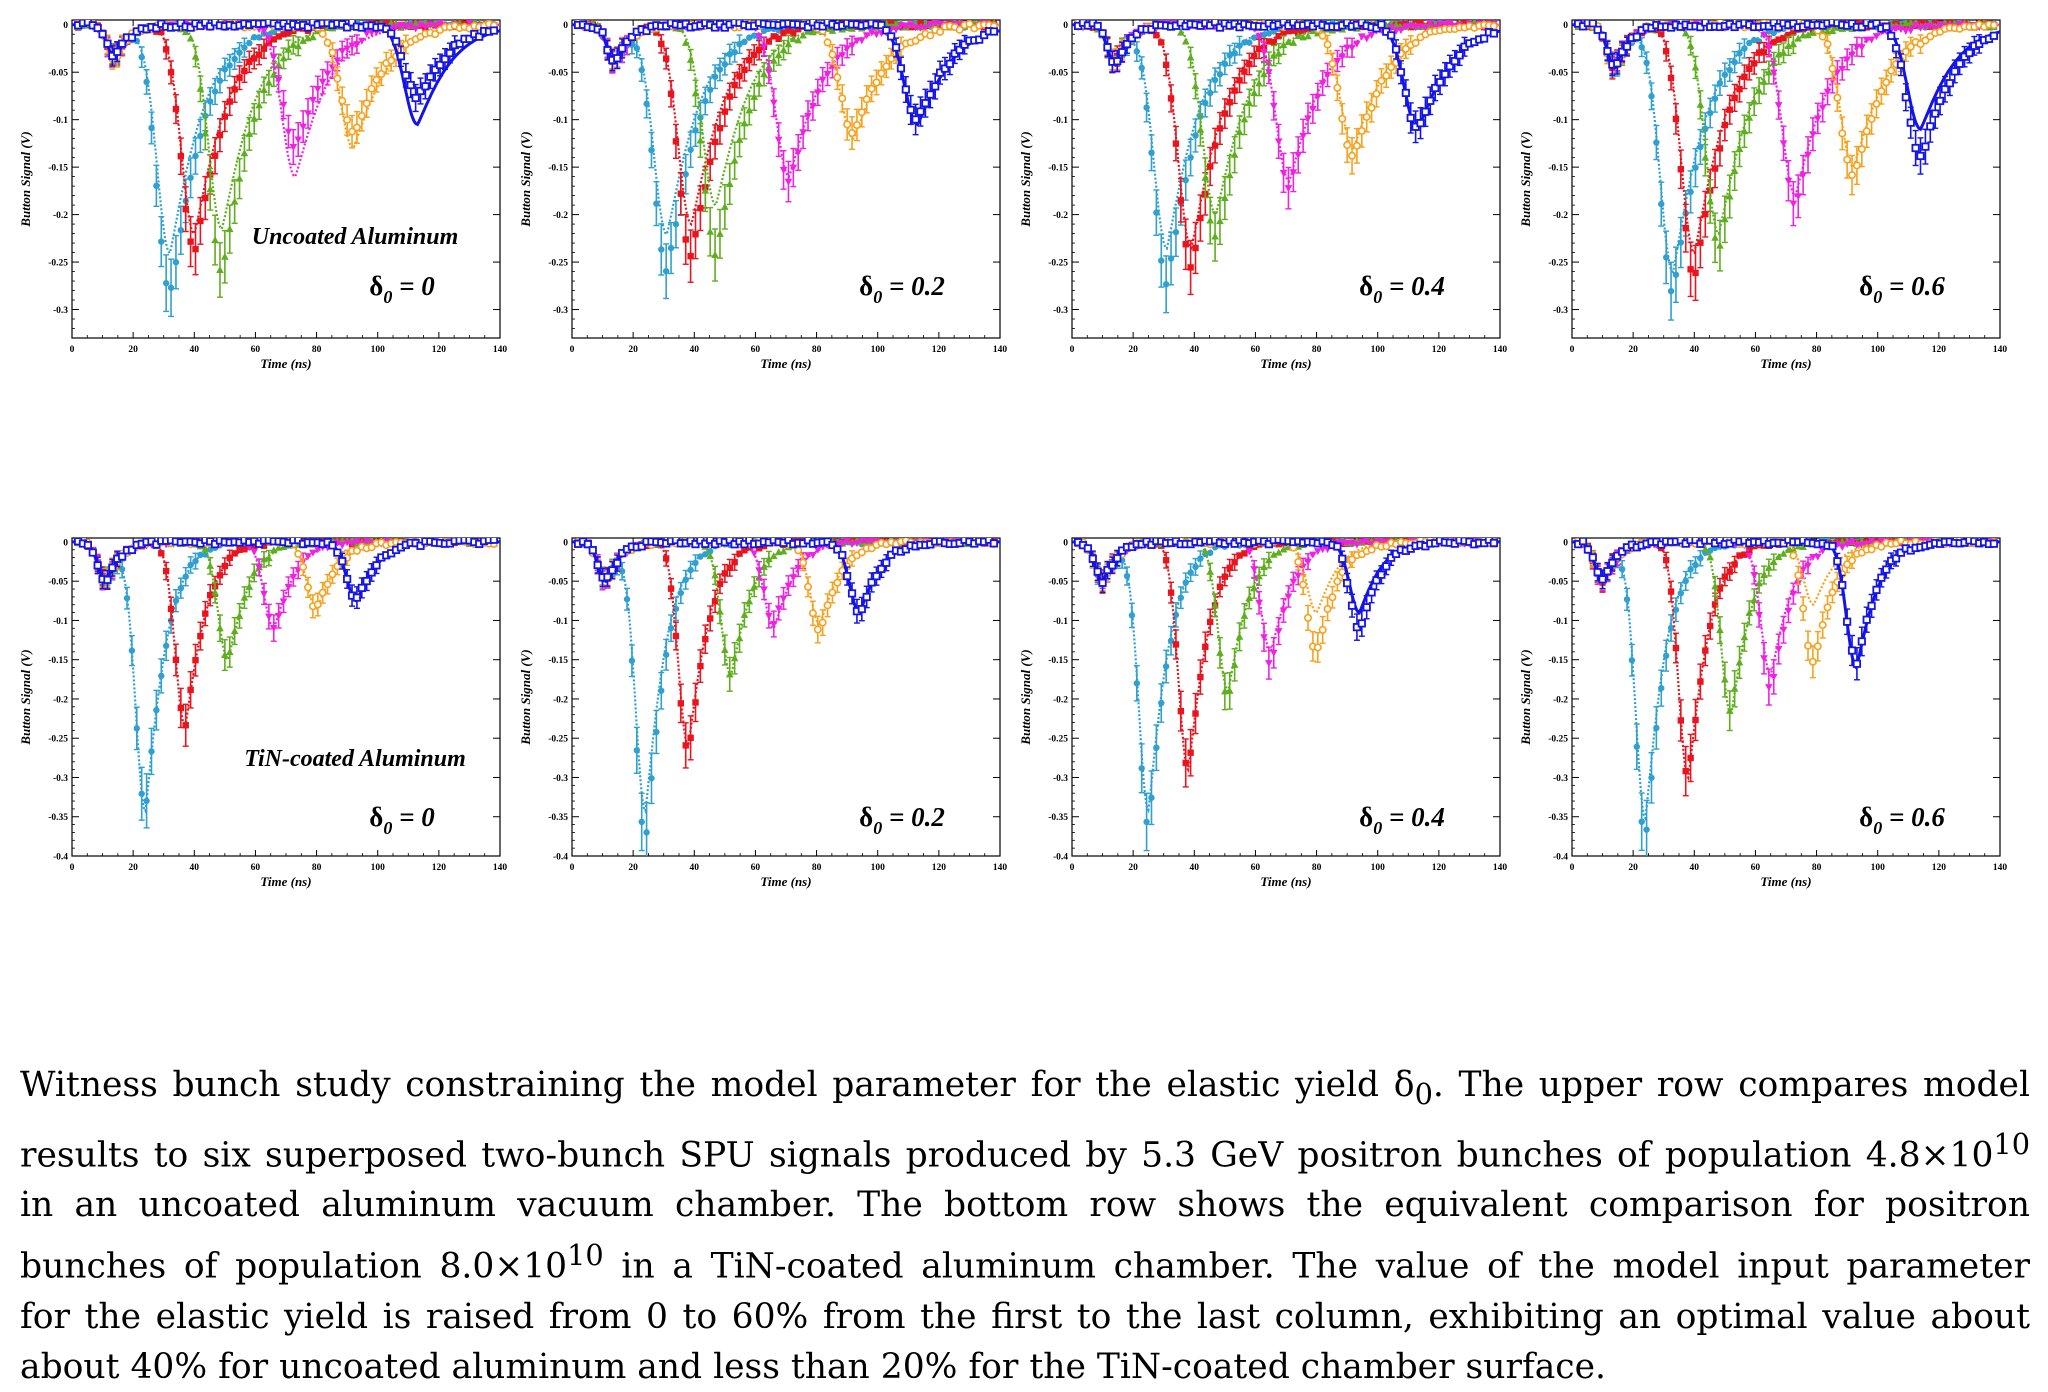 This screenshot has width=2048, height=1392. What do you see at coordinates (1378, 350) in the screenshot?
I see `x-tick-label: 100` at bounding box center [1378, 350].